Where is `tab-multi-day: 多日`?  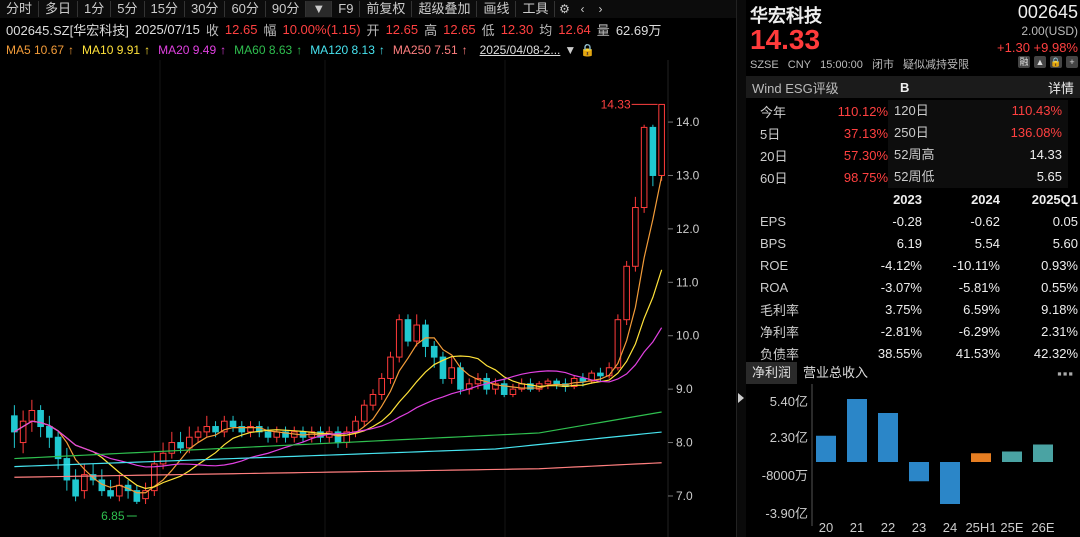 tab-multi-day: 多日 is located at coordinates (59, 9).